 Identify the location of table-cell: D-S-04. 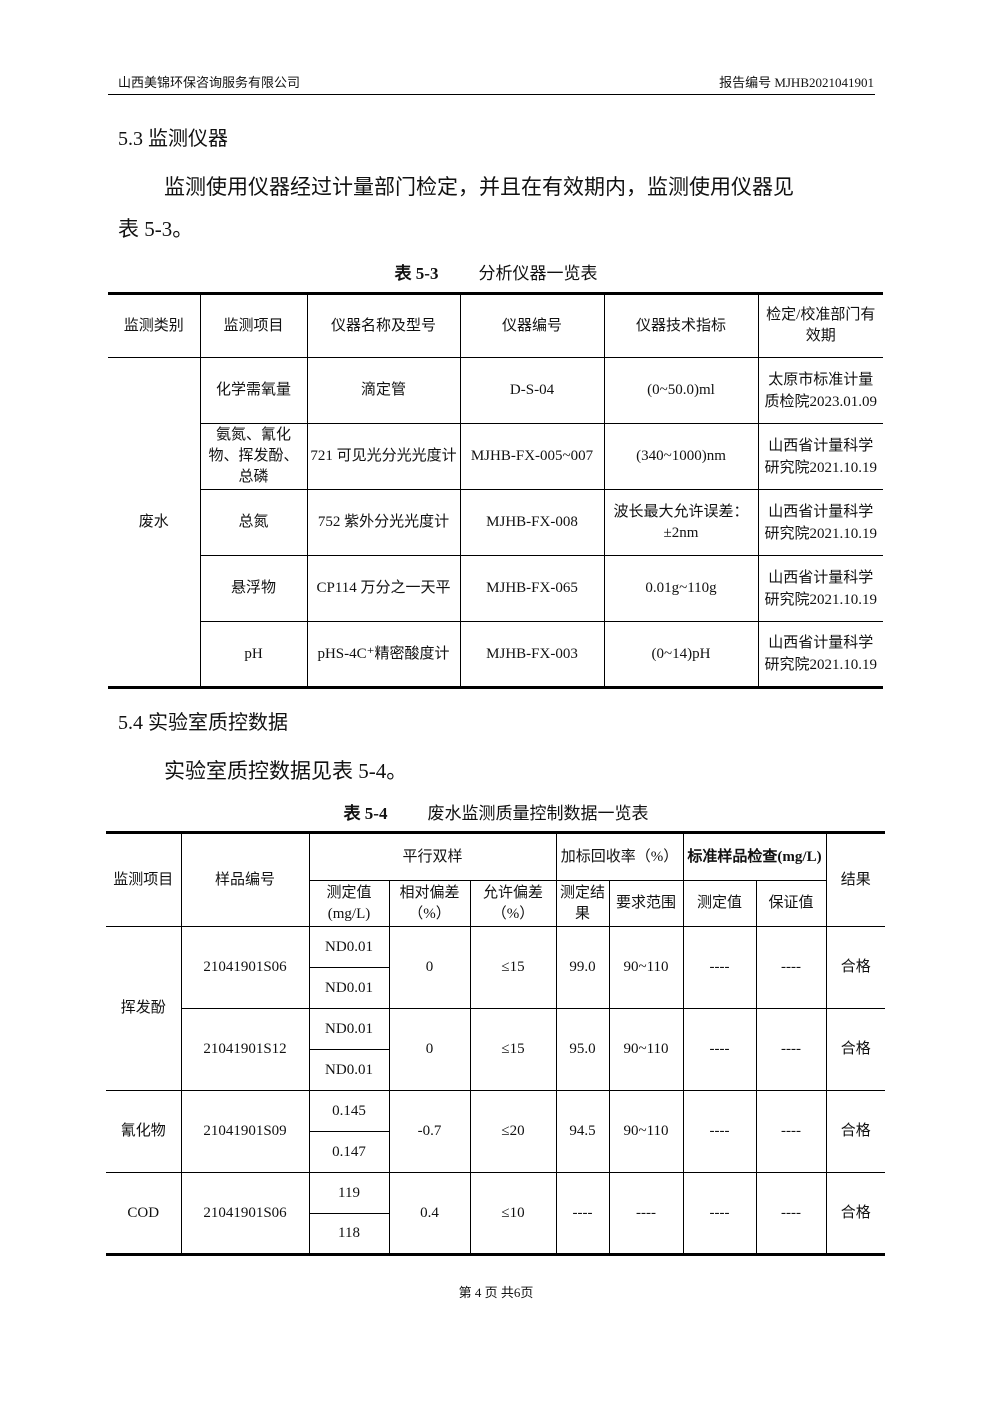
(532, 390).